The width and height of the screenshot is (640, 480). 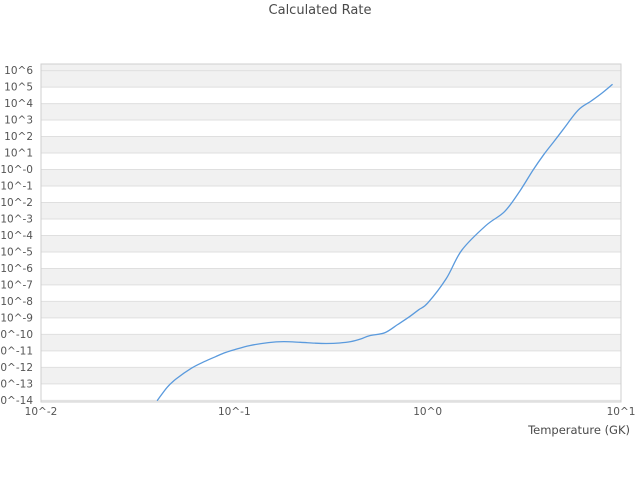 I want to click on y-tick-label: 10^3, so click(x=18, y=121).